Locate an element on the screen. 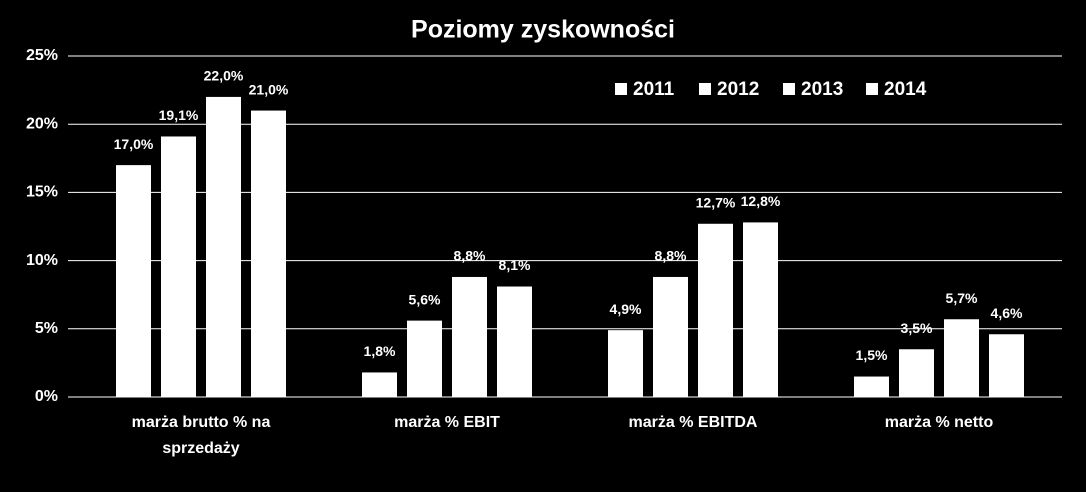  y-tick-label: 0% is located at coordinates (46, 396).